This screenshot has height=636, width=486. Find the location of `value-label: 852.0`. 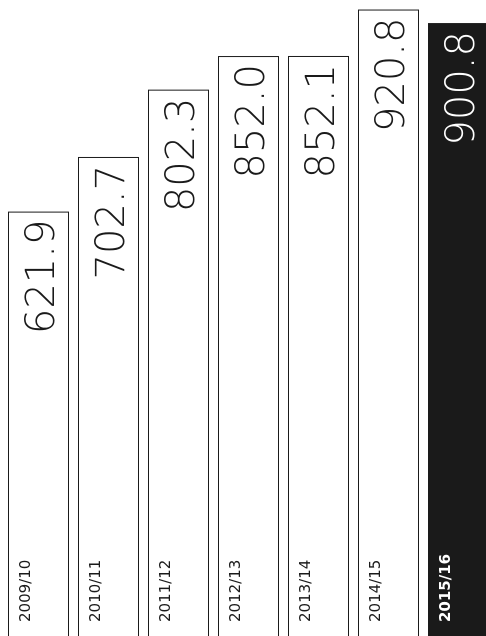

value-label: 852.0 is located at coordinates (251, 121).